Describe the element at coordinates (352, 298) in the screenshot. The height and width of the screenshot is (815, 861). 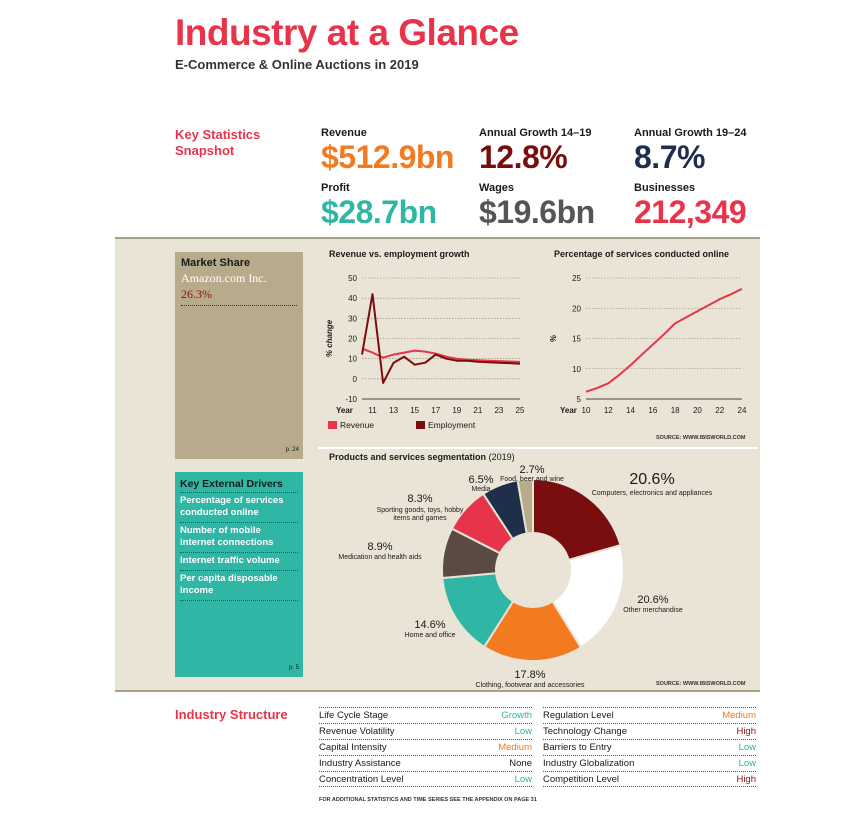
I see `y-tick-label: 40` at that location.